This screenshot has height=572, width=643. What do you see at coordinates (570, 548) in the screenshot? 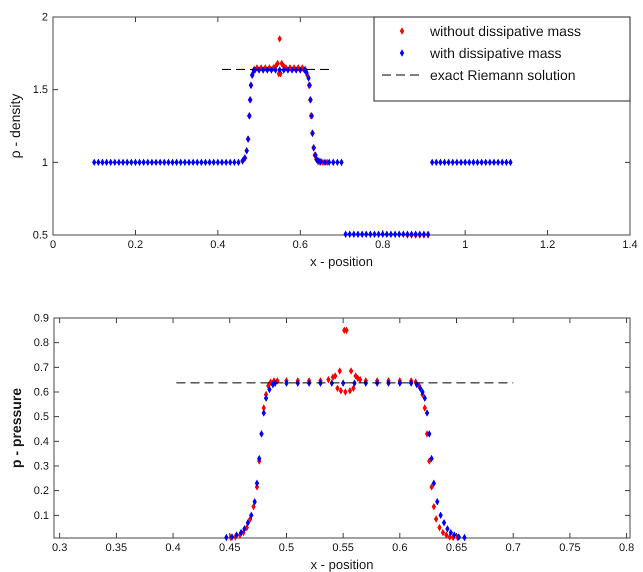
I see `x-tick-label: 0.75` at bounding box center [570, 548].